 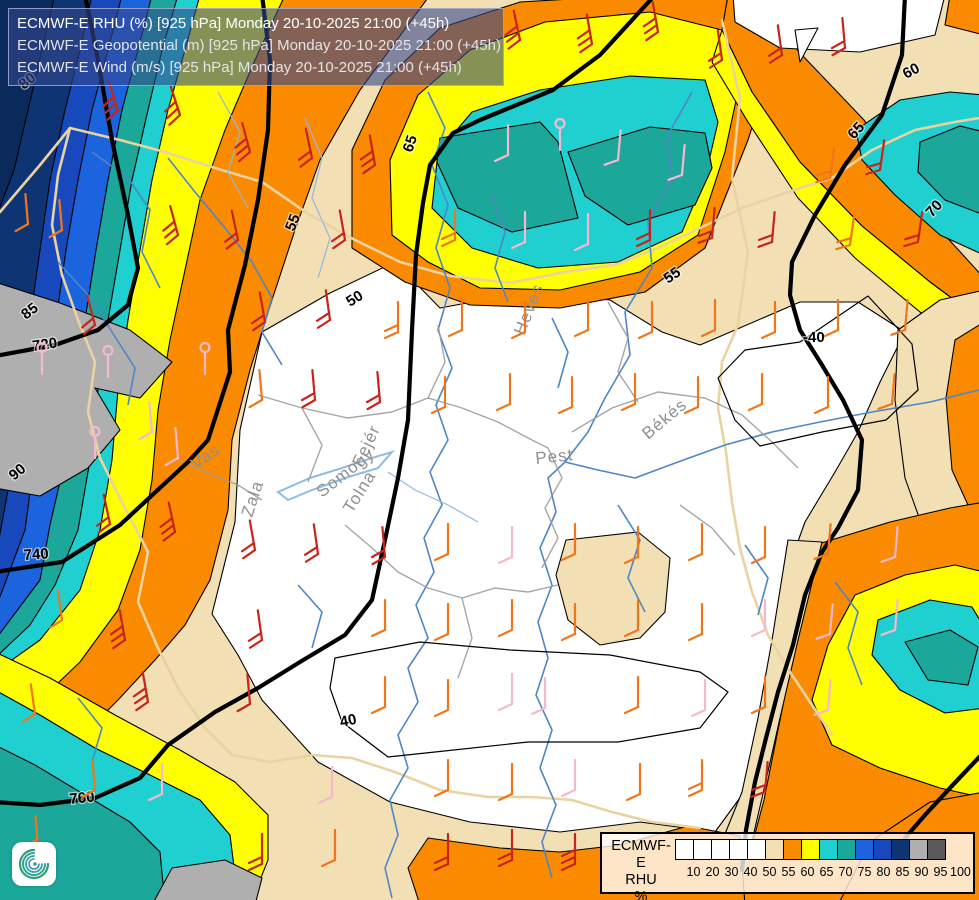 I want to click on legend-tick-label: 55, so click(x=788, y=872).